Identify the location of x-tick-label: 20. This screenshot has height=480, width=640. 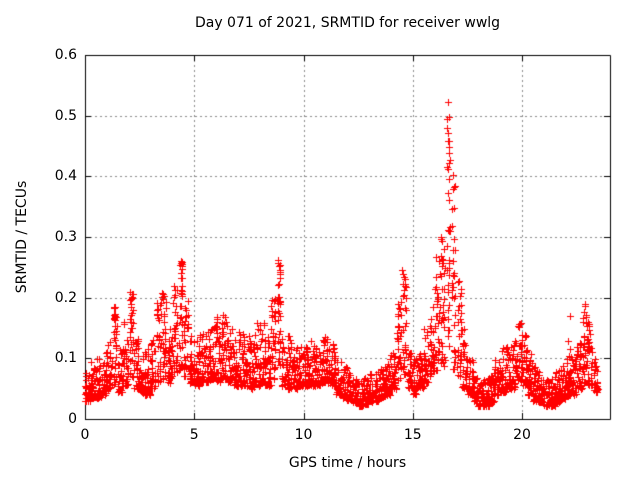
(522, 435).